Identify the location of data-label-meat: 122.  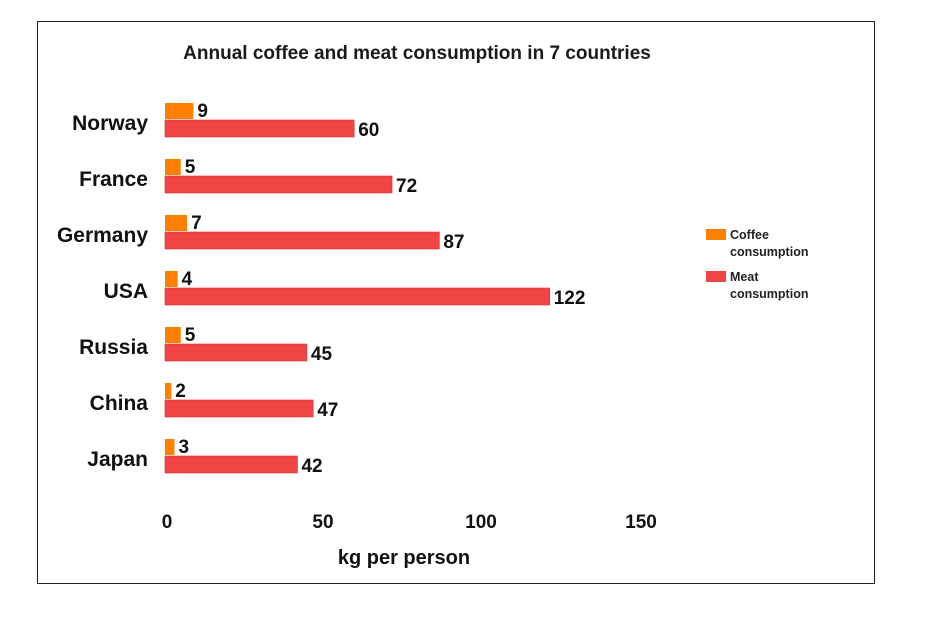
(570, 298).